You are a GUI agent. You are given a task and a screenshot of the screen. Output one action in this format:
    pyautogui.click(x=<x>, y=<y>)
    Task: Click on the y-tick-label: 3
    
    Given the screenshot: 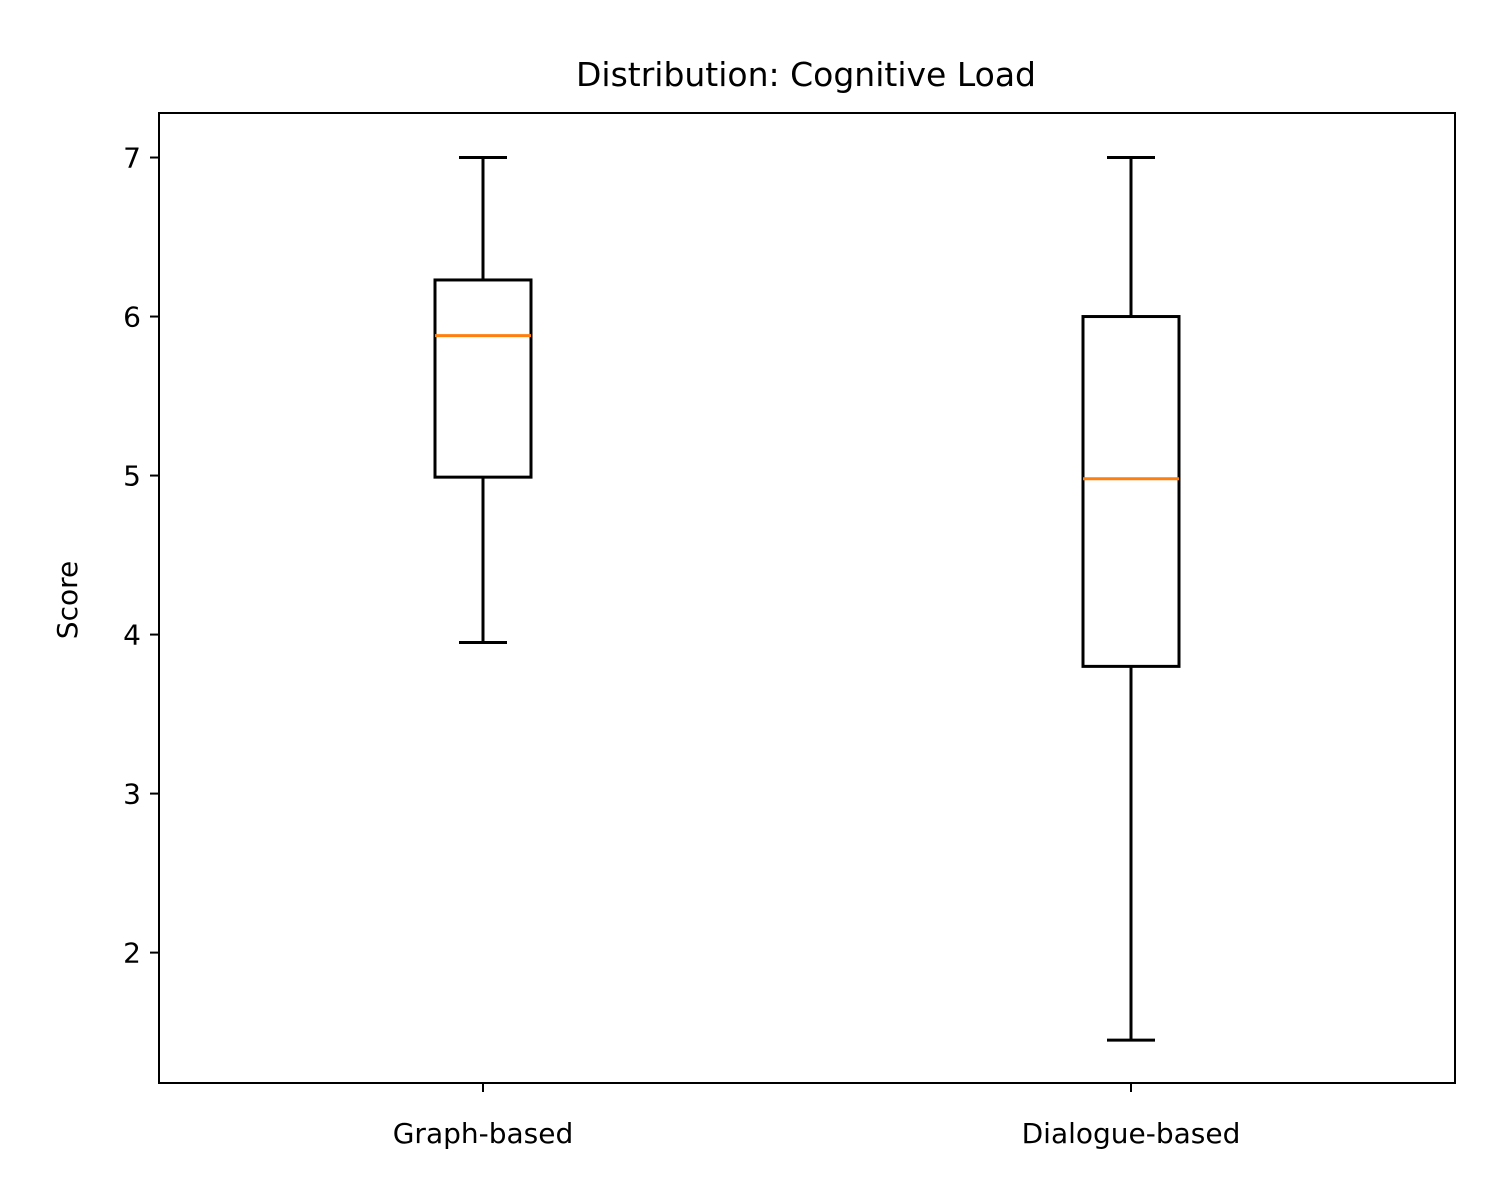 What is the action you would take?
    pyautogui.click(x=132, y=794)
    